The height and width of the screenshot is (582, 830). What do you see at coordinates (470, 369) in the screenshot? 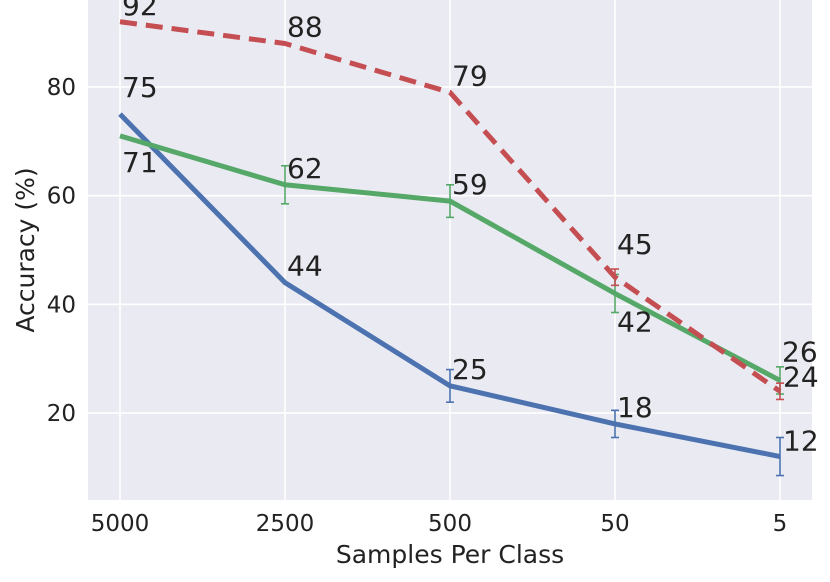
I see `data-label: 25` at bounding box center [470, 369].